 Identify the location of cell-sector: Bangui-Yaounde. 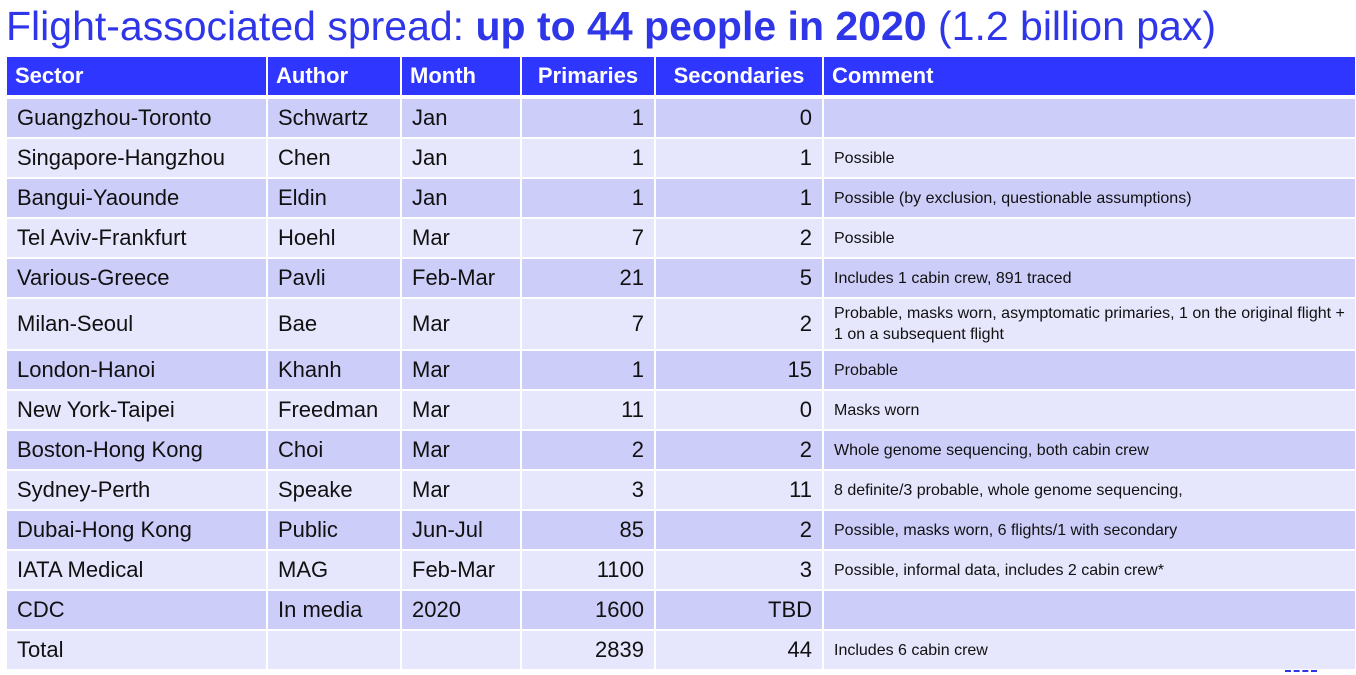
(136, 199).